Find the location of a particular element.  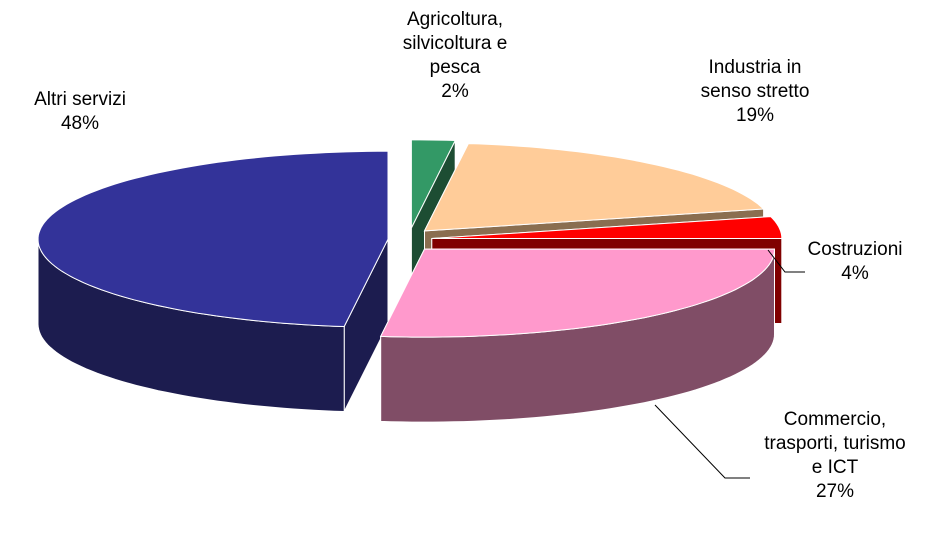

data-label: Altri servizi 48% is located at coordinates (80, 112).